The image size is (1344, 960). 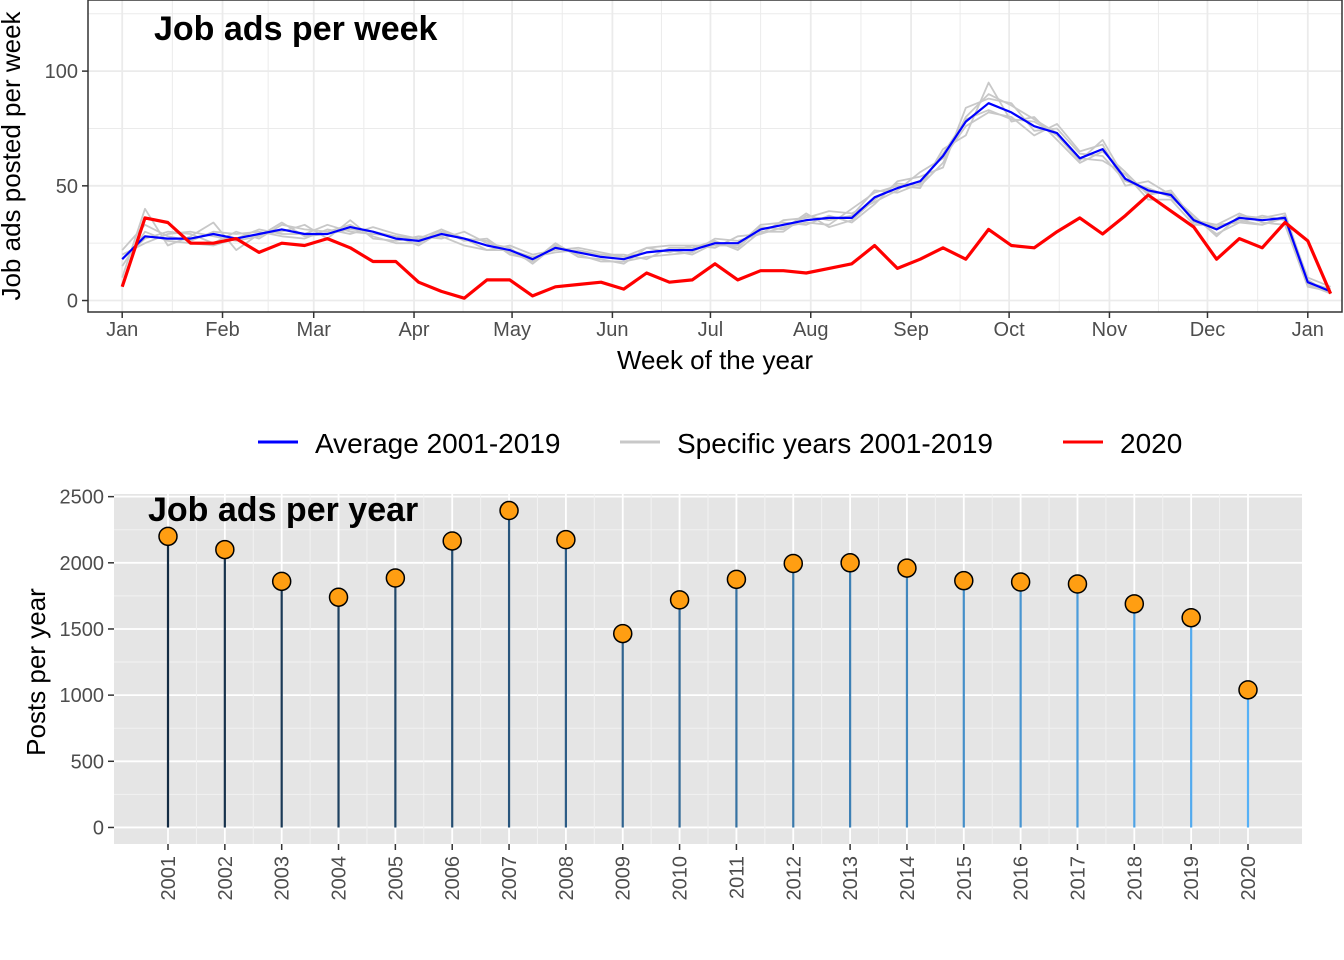 What do you see at coordinates (61, 72) in the screenshot?
I see `y-tick-label: 100` at bounding box center [61, 72].